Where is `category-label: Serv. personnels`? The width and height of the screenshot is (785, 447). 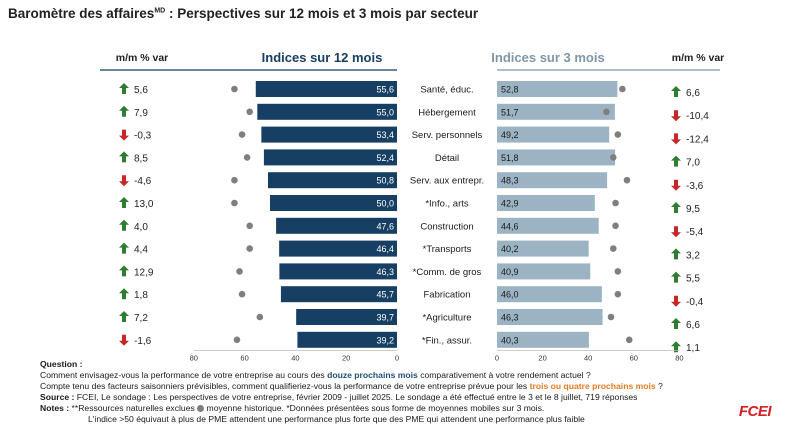
category-label: Serv. personnels is located at coordinates (447, 135).